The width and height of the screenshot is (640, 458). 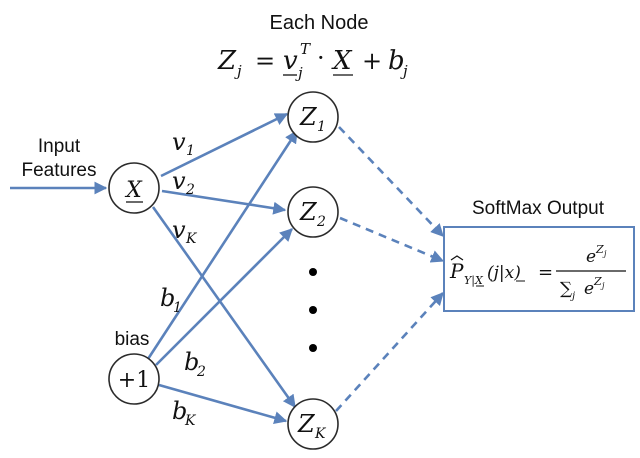 What do you see at coordinates (545, 272) in the screenshot?
I see `softmax-equals: =` at bounding box center [545, 272].